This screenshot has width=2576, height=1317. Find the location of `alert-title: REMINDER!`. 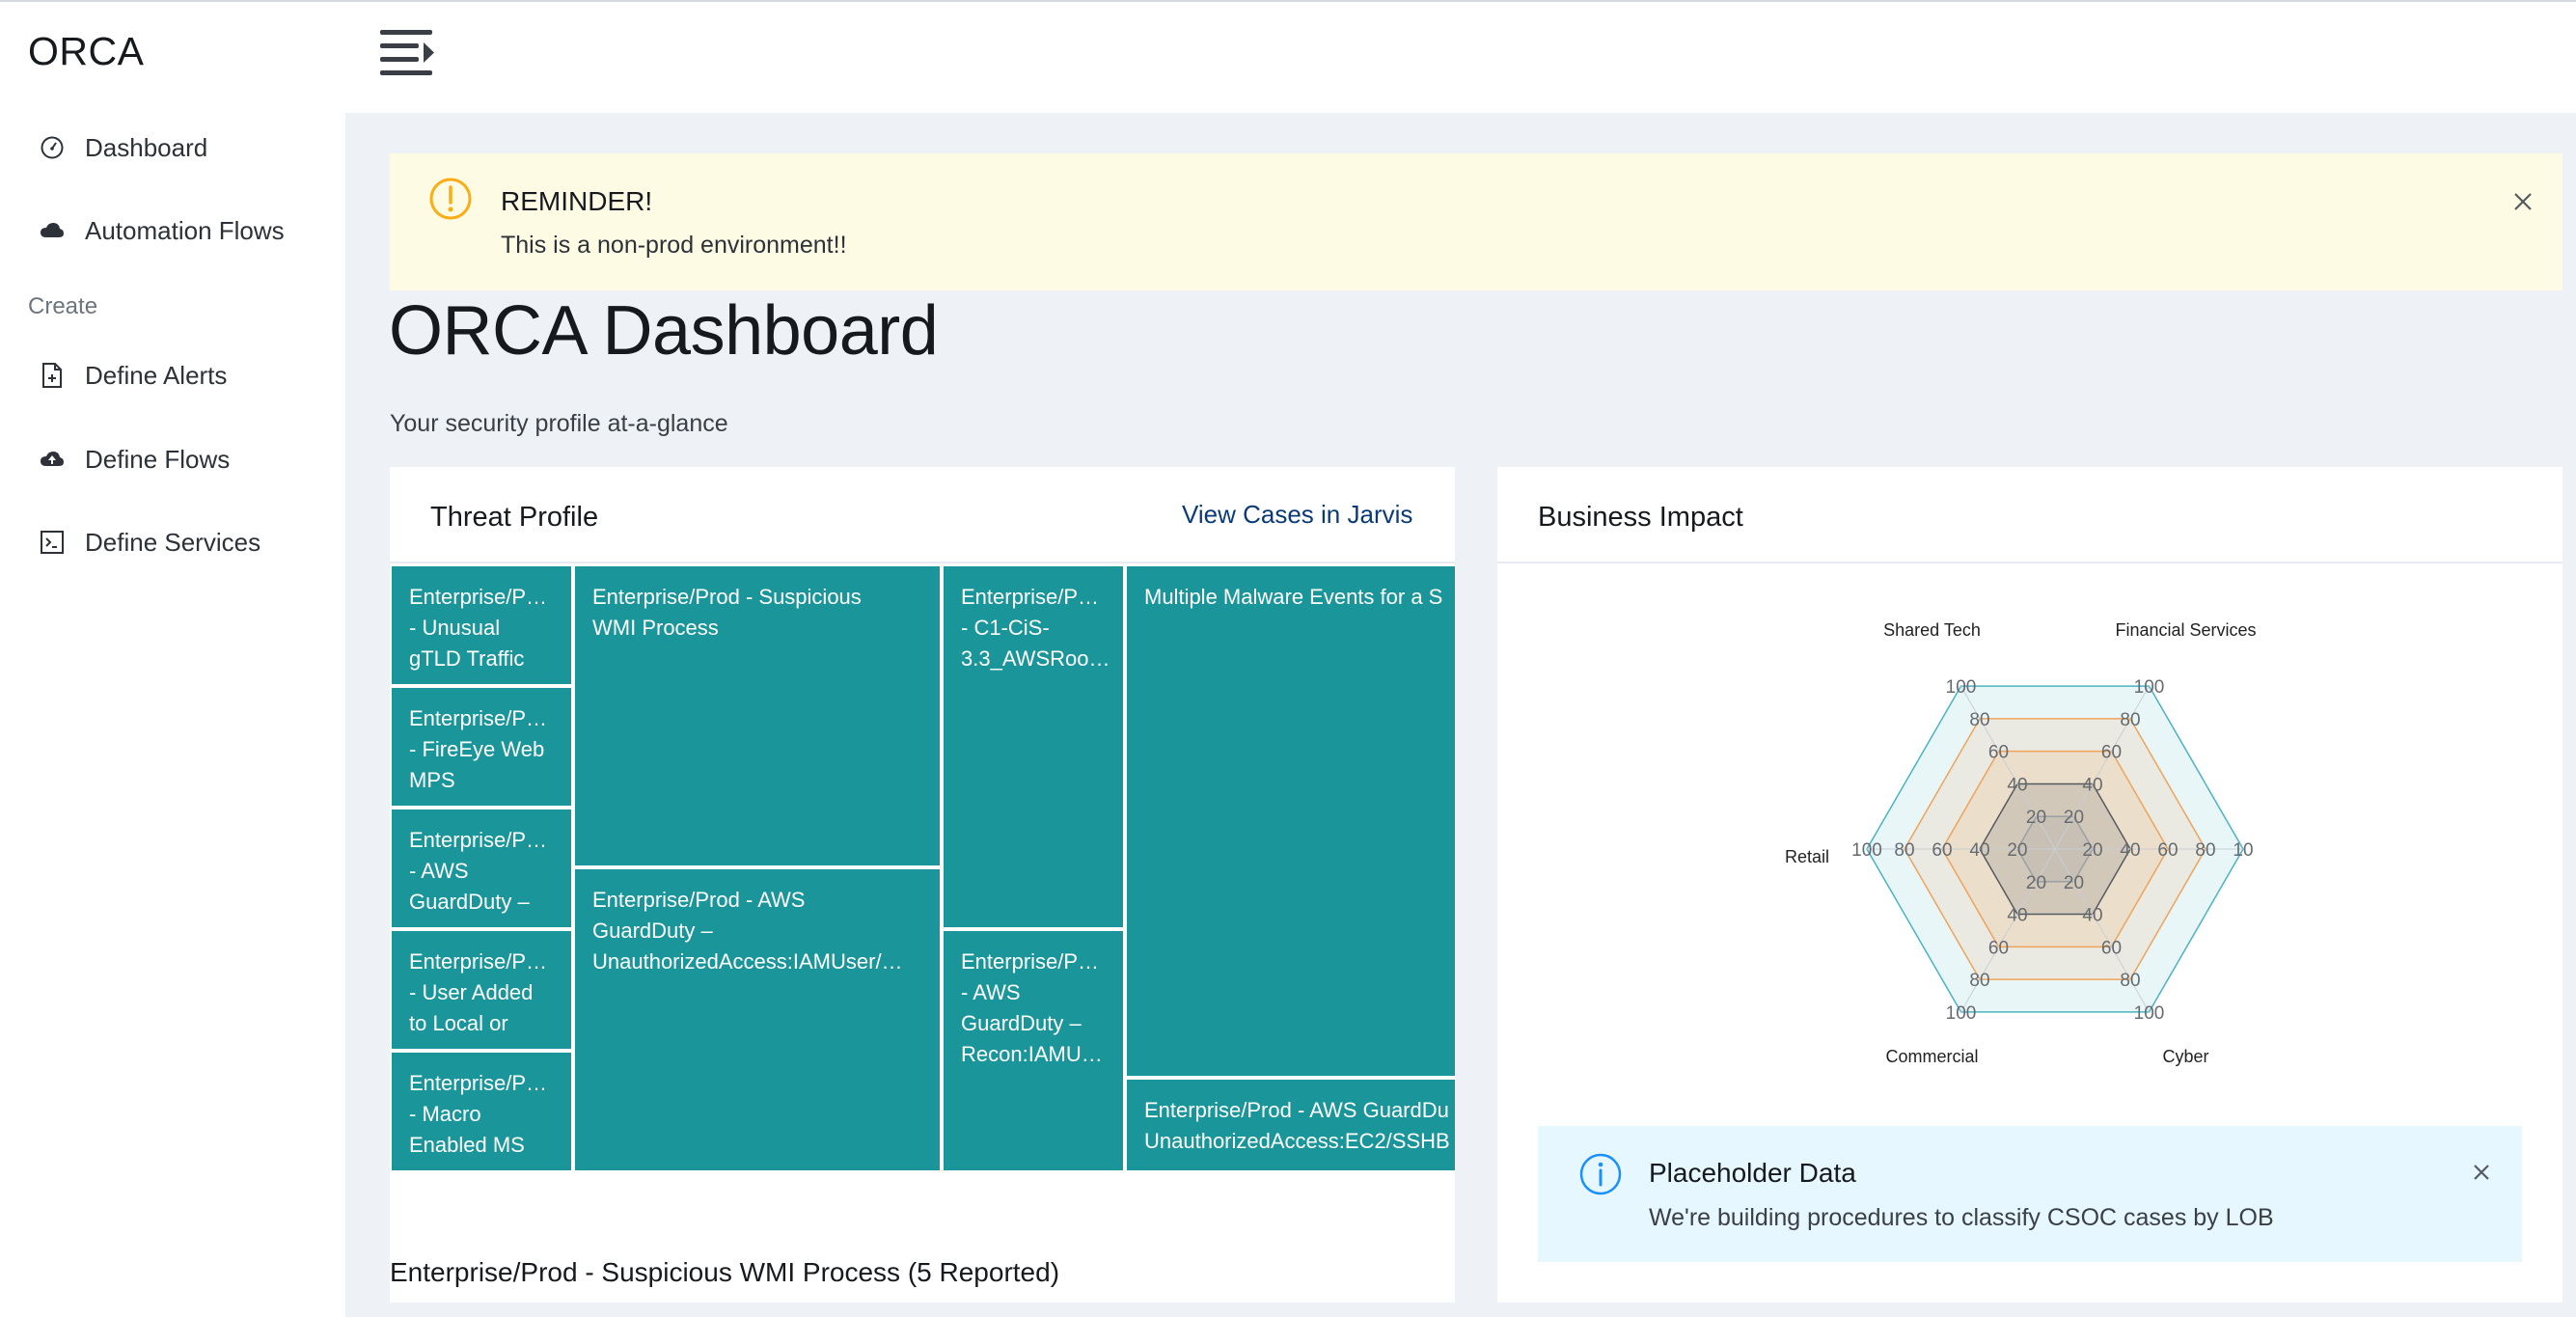

alert-title: REMINDER! is located at coordinates (577, 201).